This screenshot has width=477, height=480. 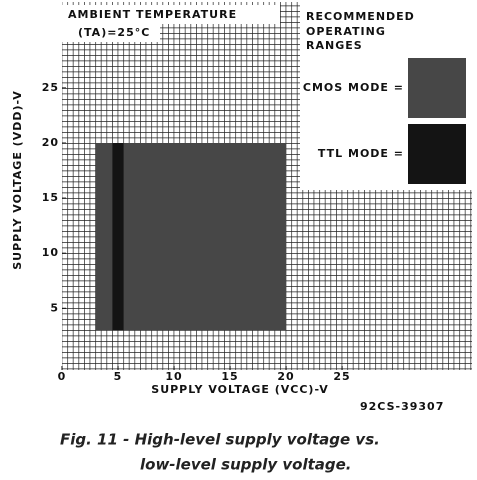 I want to click on caption: Fig. 11 - High-level supply voltage vs., so click(x=220, y=440).